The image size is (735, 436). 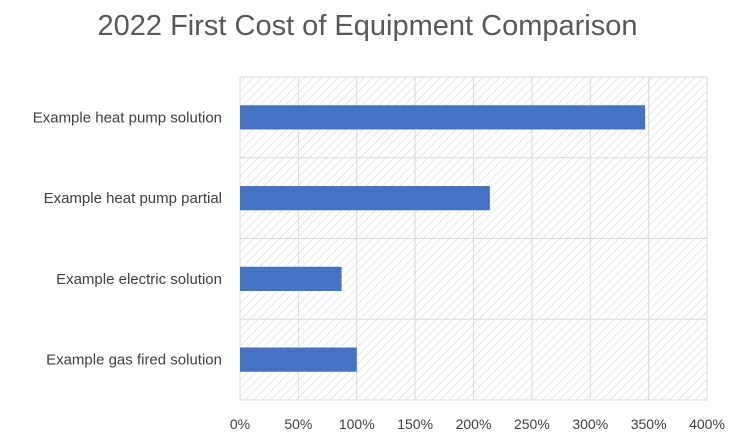 What do you see at coordinates (590, 424) in the screenshot?
I see `x-tick-label: 300%` at bounding box center [590, 424].